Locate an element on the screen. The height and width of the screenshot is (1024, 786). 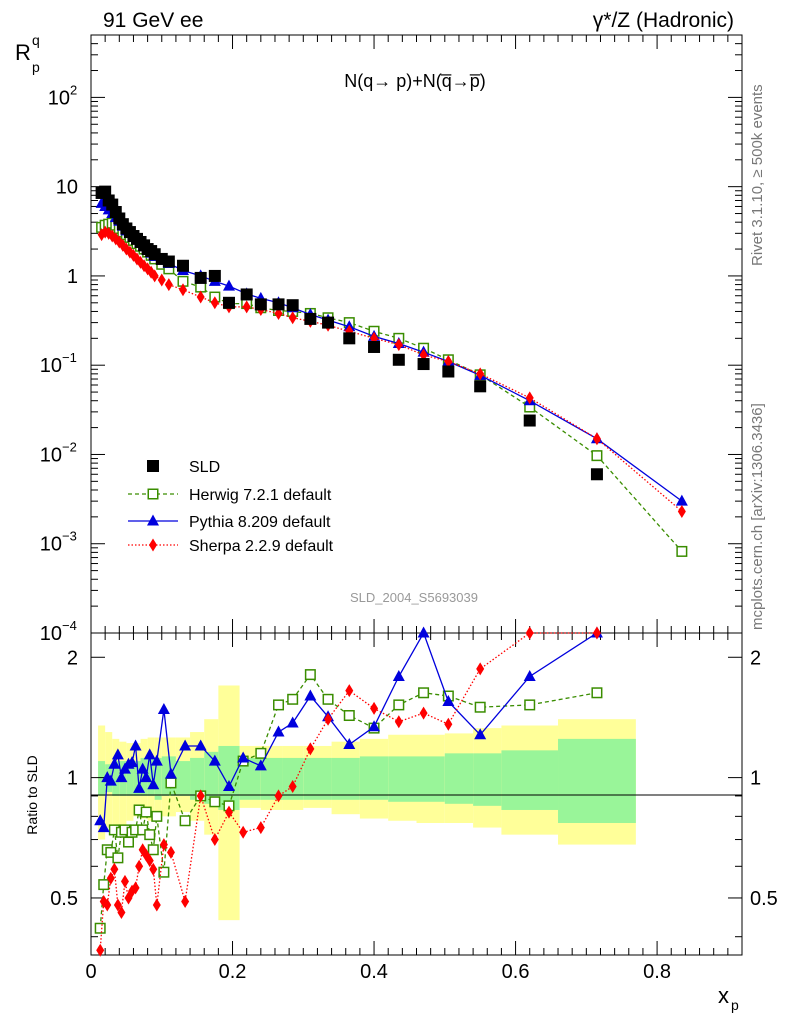
main-title: N(q→ p)+N(q̅→p̅) is located at coordinates (415, 81).